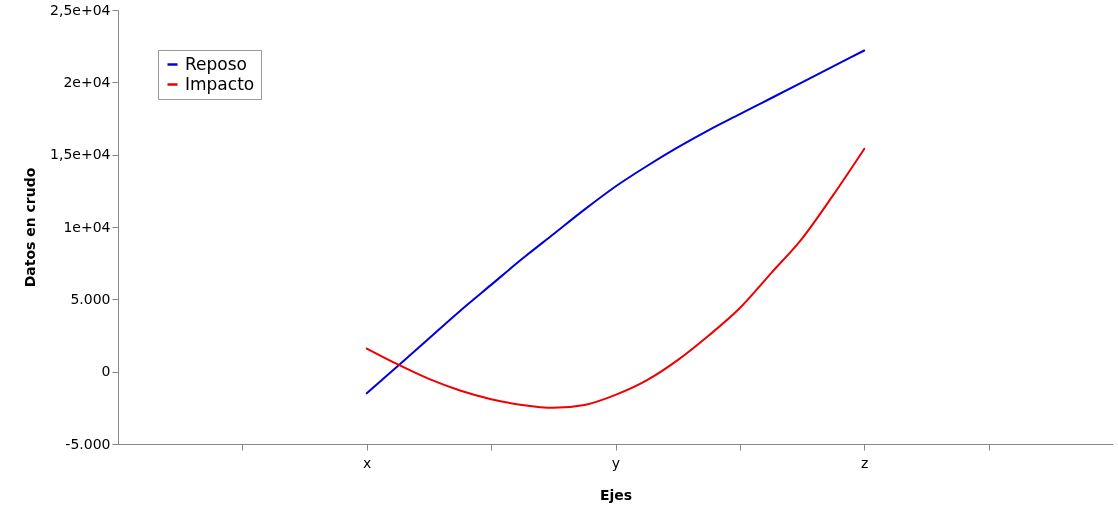 This screenshot has height=508, width=1118. Describe the element at coordinates (865, 462) in the screenshot. I see `x-tick-label: z` at that location.